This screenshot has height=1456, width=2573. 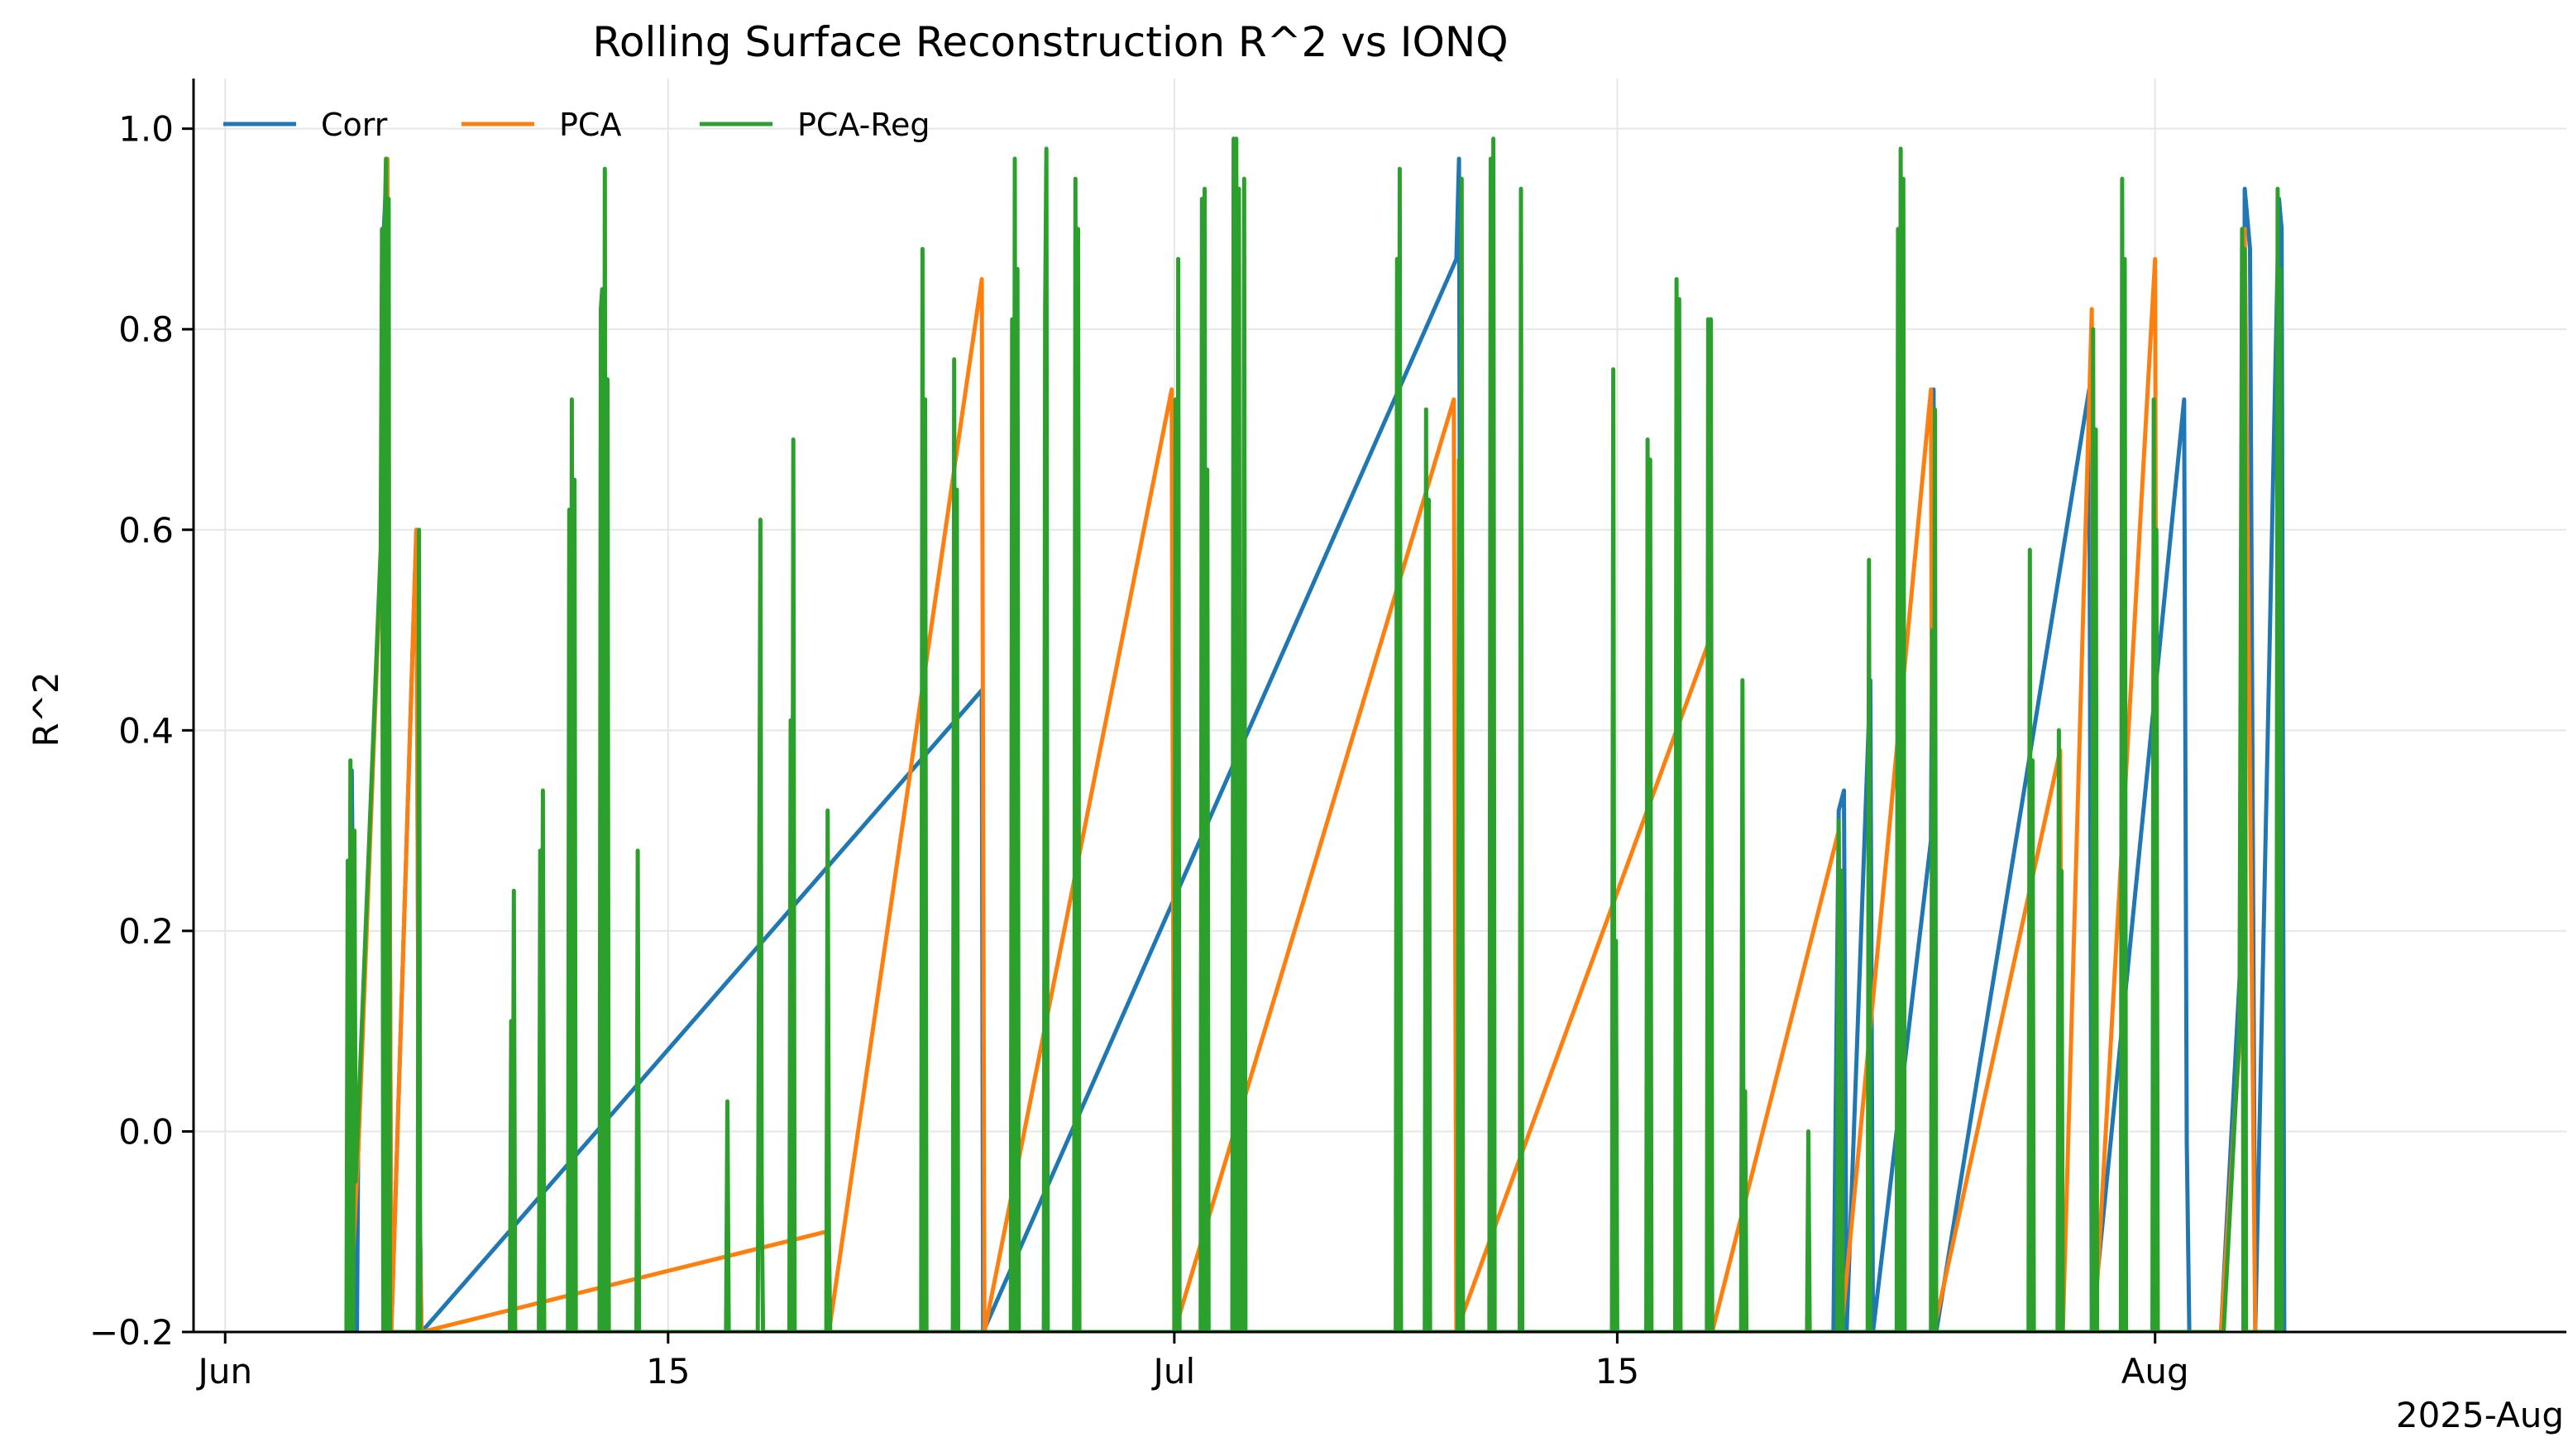 I want to click on y-ticks: −0.2 0.0 0.2 0.4 0.6 0.8 1.0, so click(x=141, y=731).